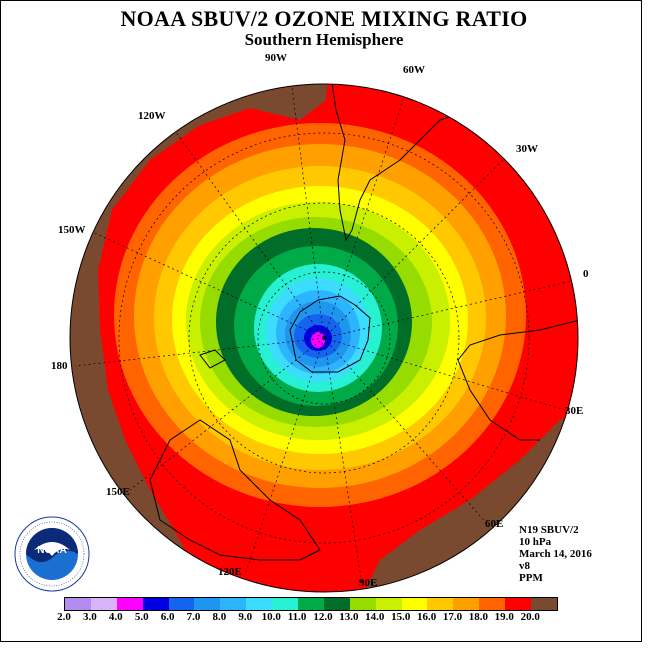 This screenshot has width=648, height=648. Describe the element at coordinates (494, 524) in the screenshot. I see `lon-label-60e: 60E` at that location.